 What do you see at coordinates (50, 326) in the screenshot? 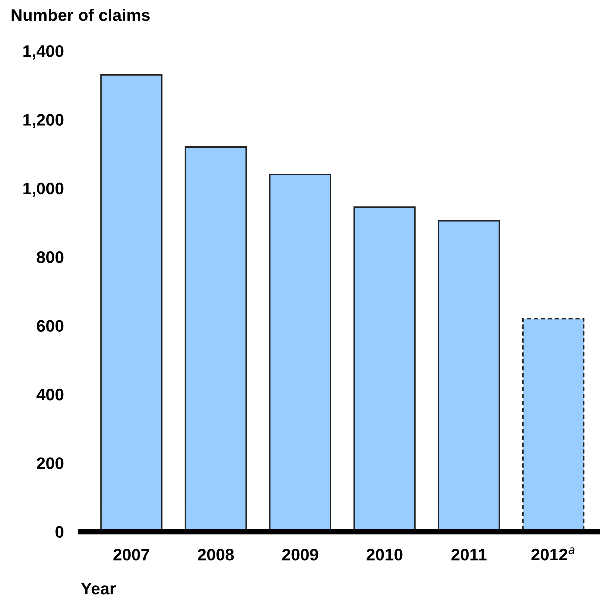
I see `y-tick-label: 600` at bounding box center [50, 326].